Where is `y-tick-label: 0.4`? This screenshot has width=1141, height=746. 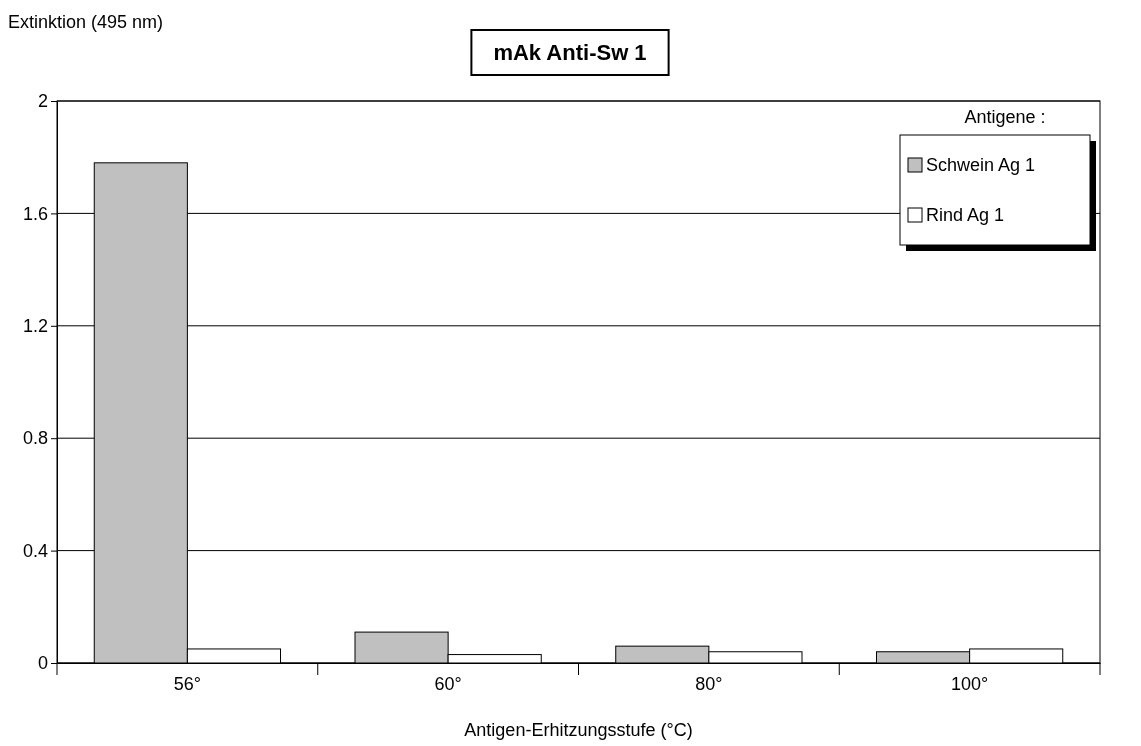
y-tick-label: 0.4 is located at coordinates (35, 550).